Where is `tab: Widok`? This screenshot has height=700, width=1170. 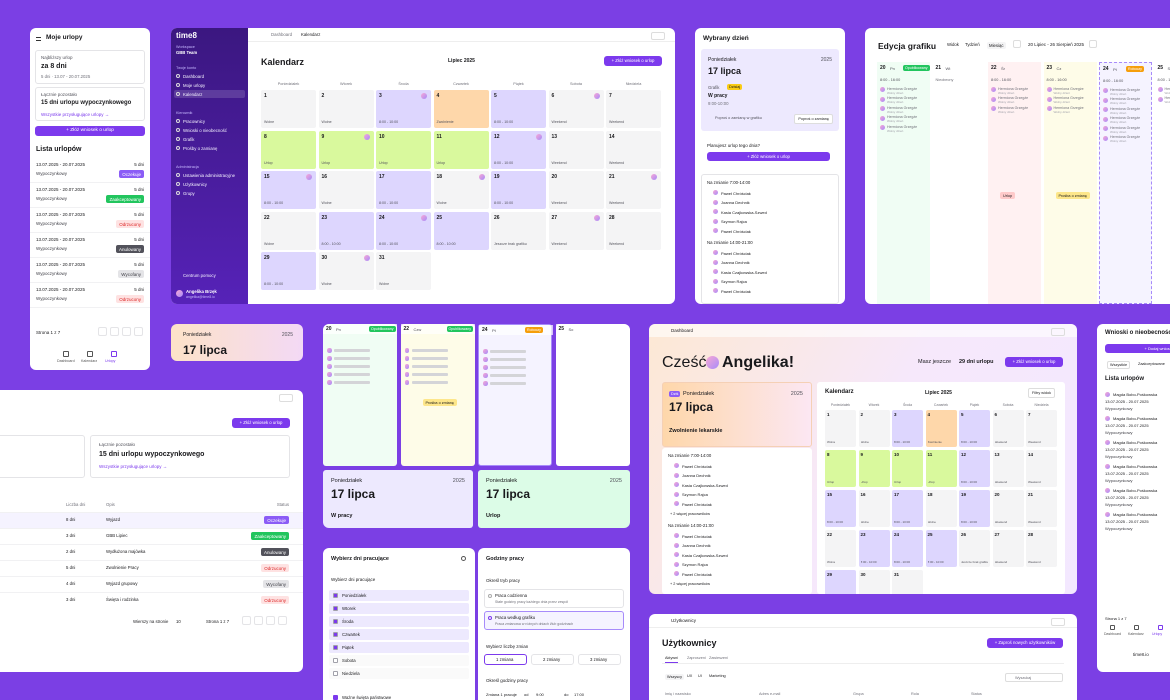
tab: Widok is located at coordinates (953, 44).